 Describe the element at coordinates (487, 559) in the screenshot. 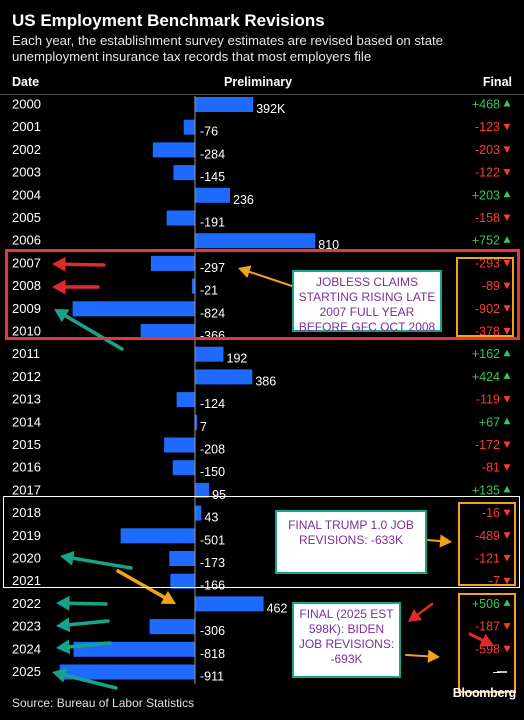

I see `final-value-label: -121` at that location.